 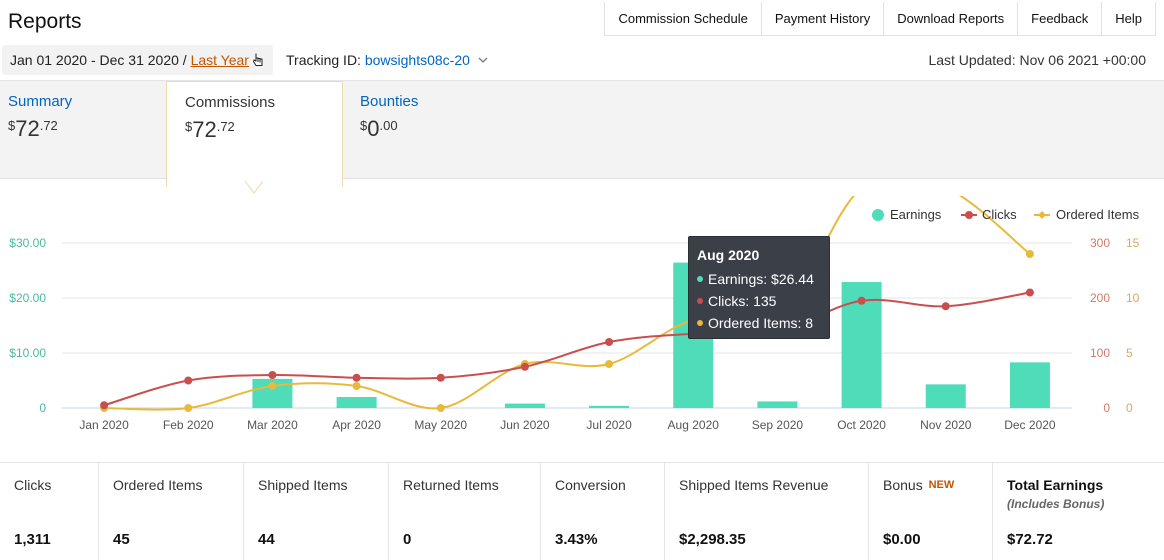 I want to click on y-right-clicks-tick-label: 100, so click(x=1100, y=353).